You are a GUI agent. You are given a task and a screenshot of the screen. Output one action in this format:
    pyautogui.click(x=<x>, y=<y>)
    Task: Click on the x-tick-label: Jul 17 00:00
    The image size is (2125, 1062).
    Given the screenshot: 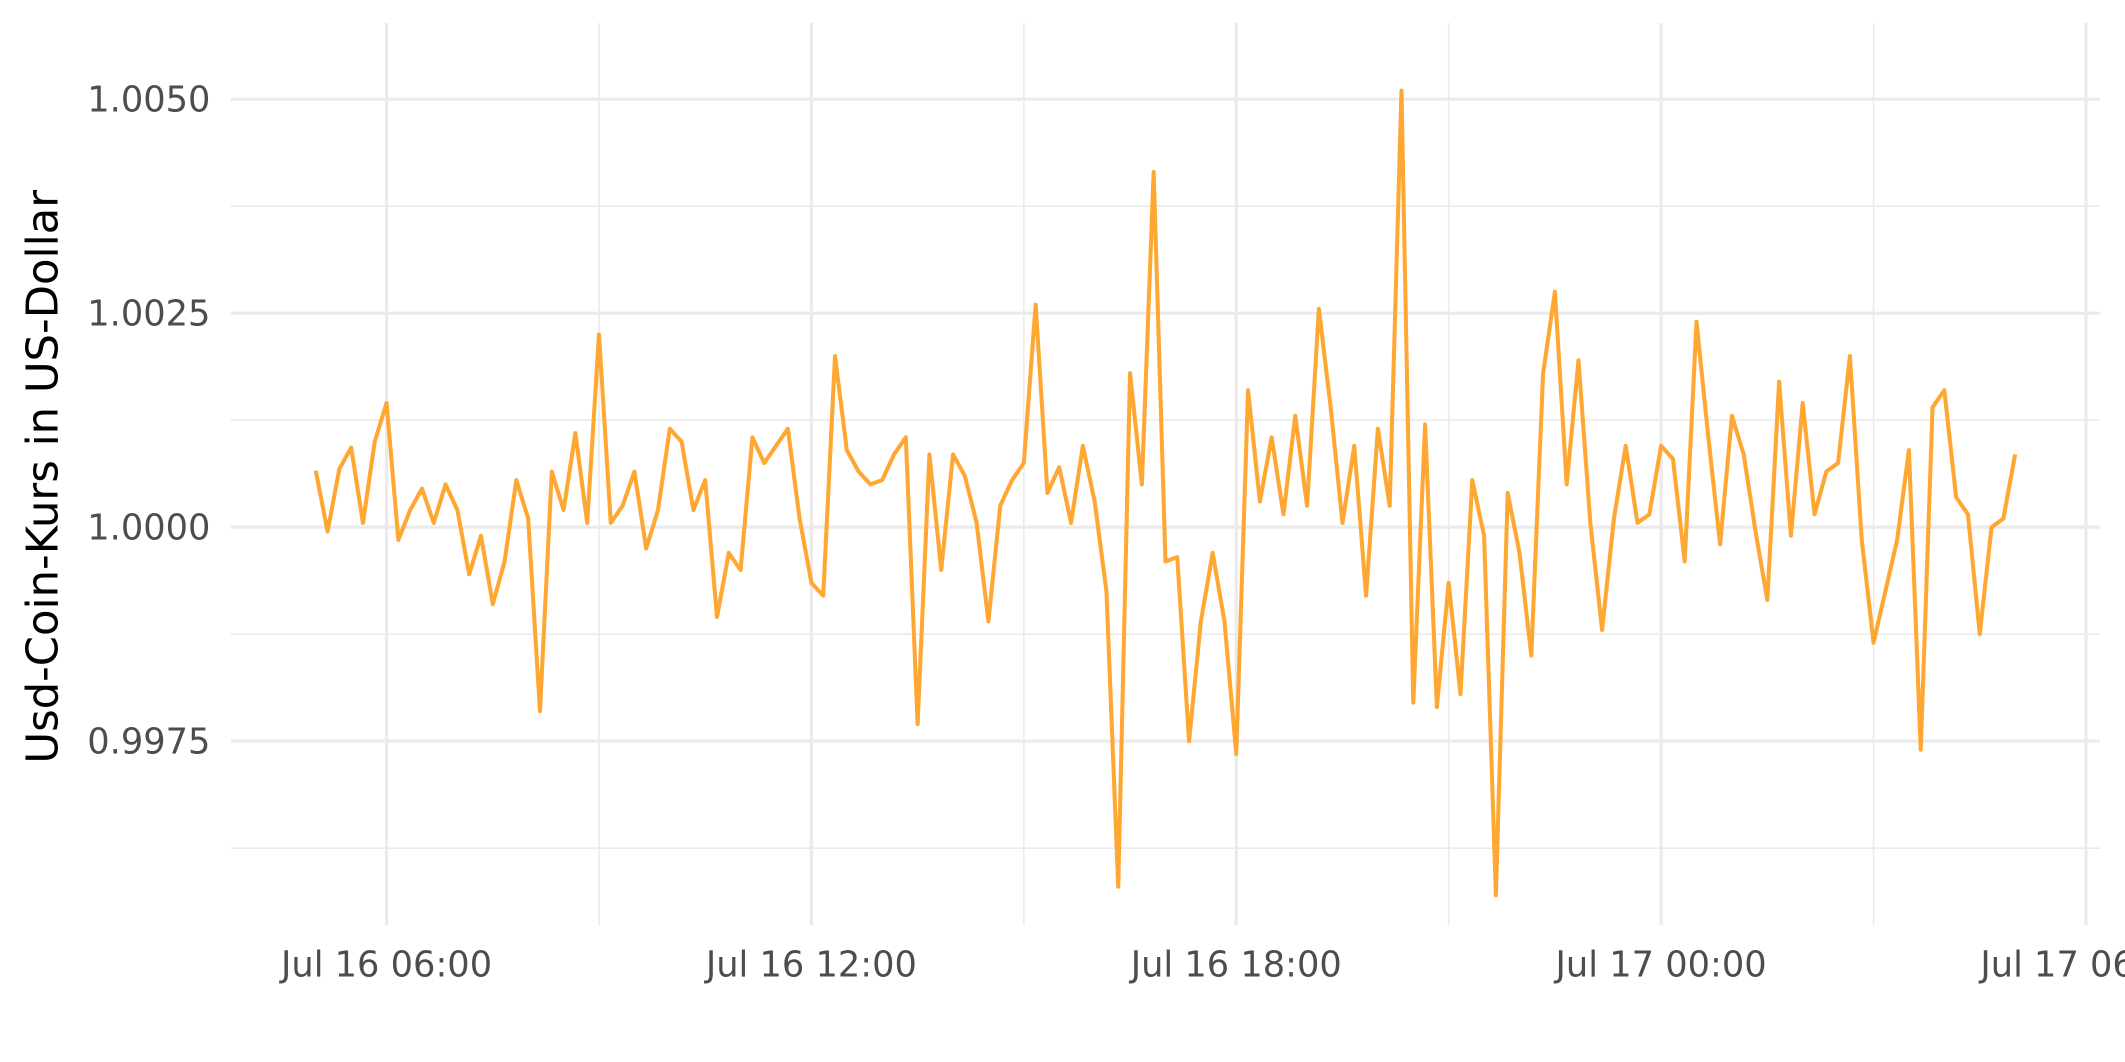 What is the action you would take?
    pyautogui.click(x=1660, y=965)
    